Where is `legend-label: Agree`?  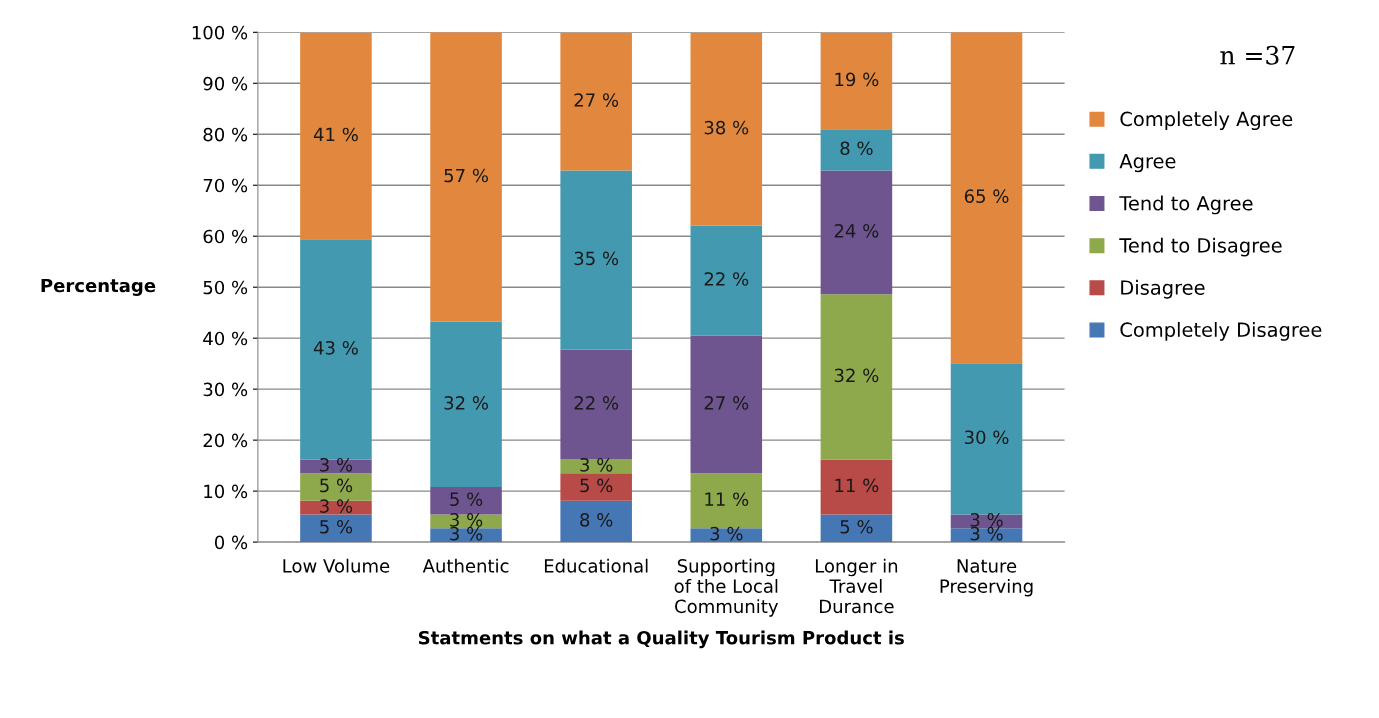
legend-label: Agree is located at coordinates (1147, 163).